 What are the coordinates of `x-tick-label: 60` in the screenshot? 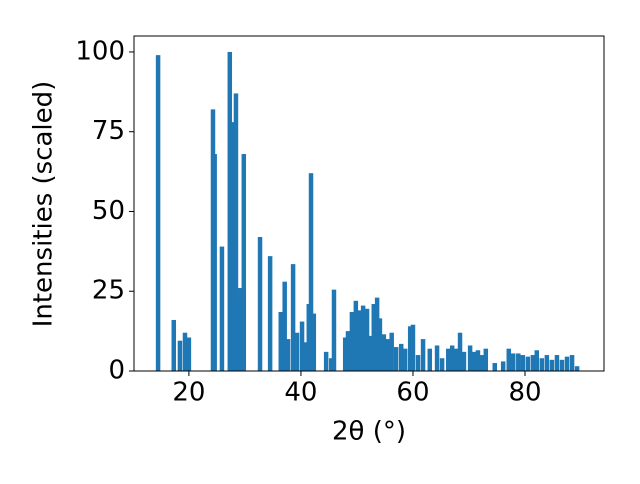 It's located at (412, 393).